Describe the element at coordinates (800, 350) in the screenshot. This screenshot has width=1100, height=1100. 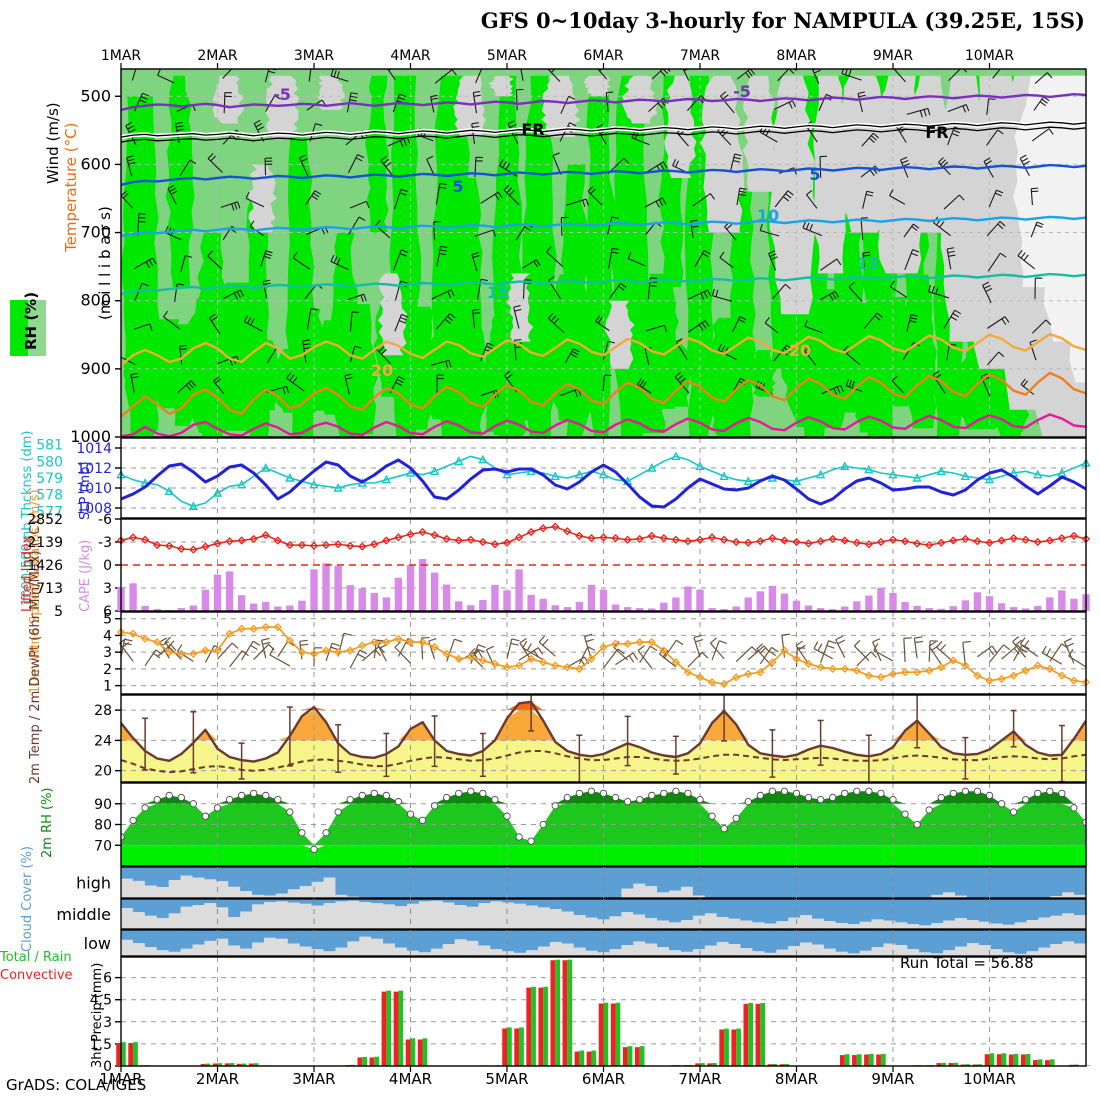
I see `contour-label: 20` at that location.